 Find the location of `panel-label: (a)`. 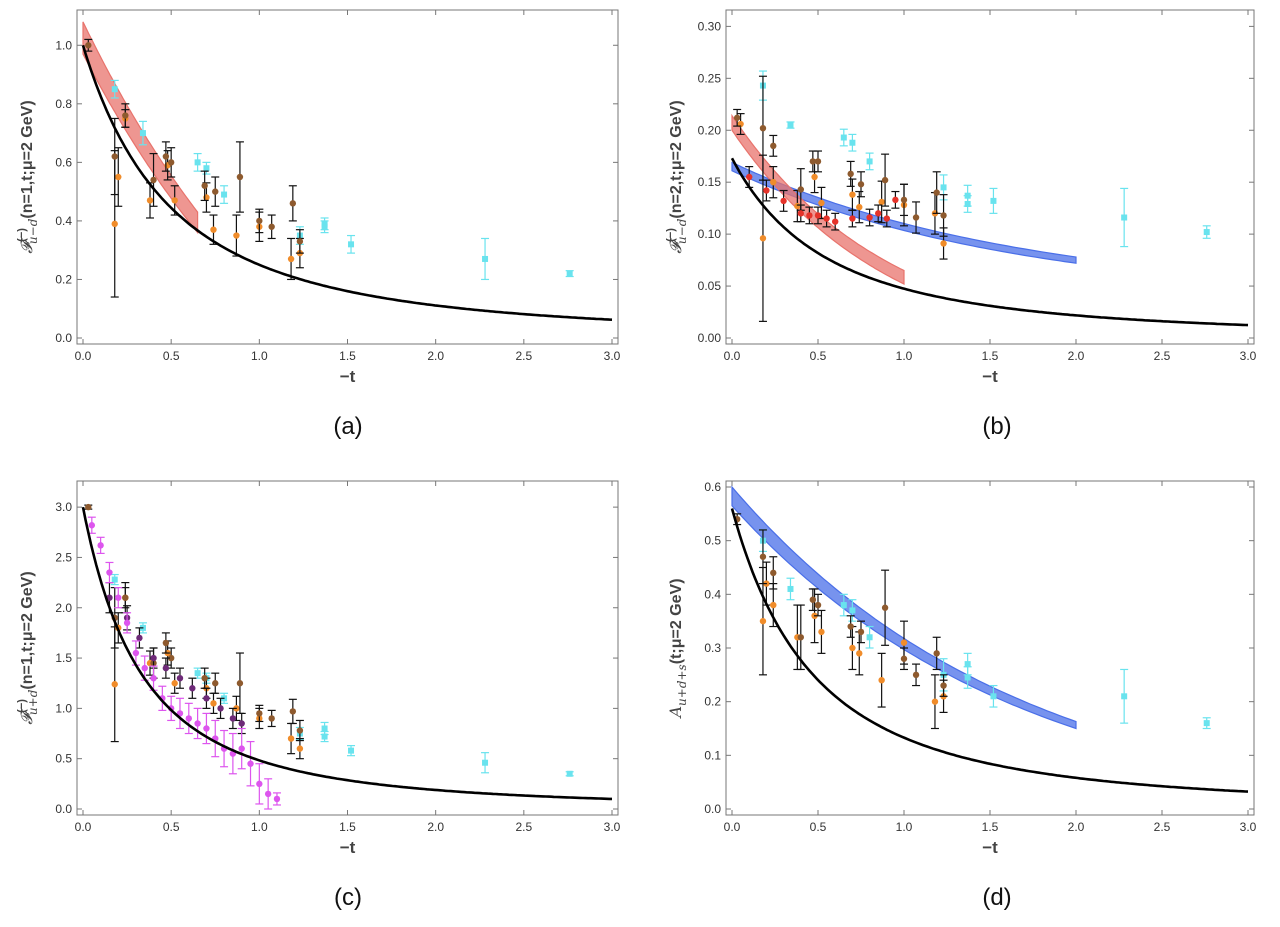

panel-label: (a) is located at coordinates (347, 426).